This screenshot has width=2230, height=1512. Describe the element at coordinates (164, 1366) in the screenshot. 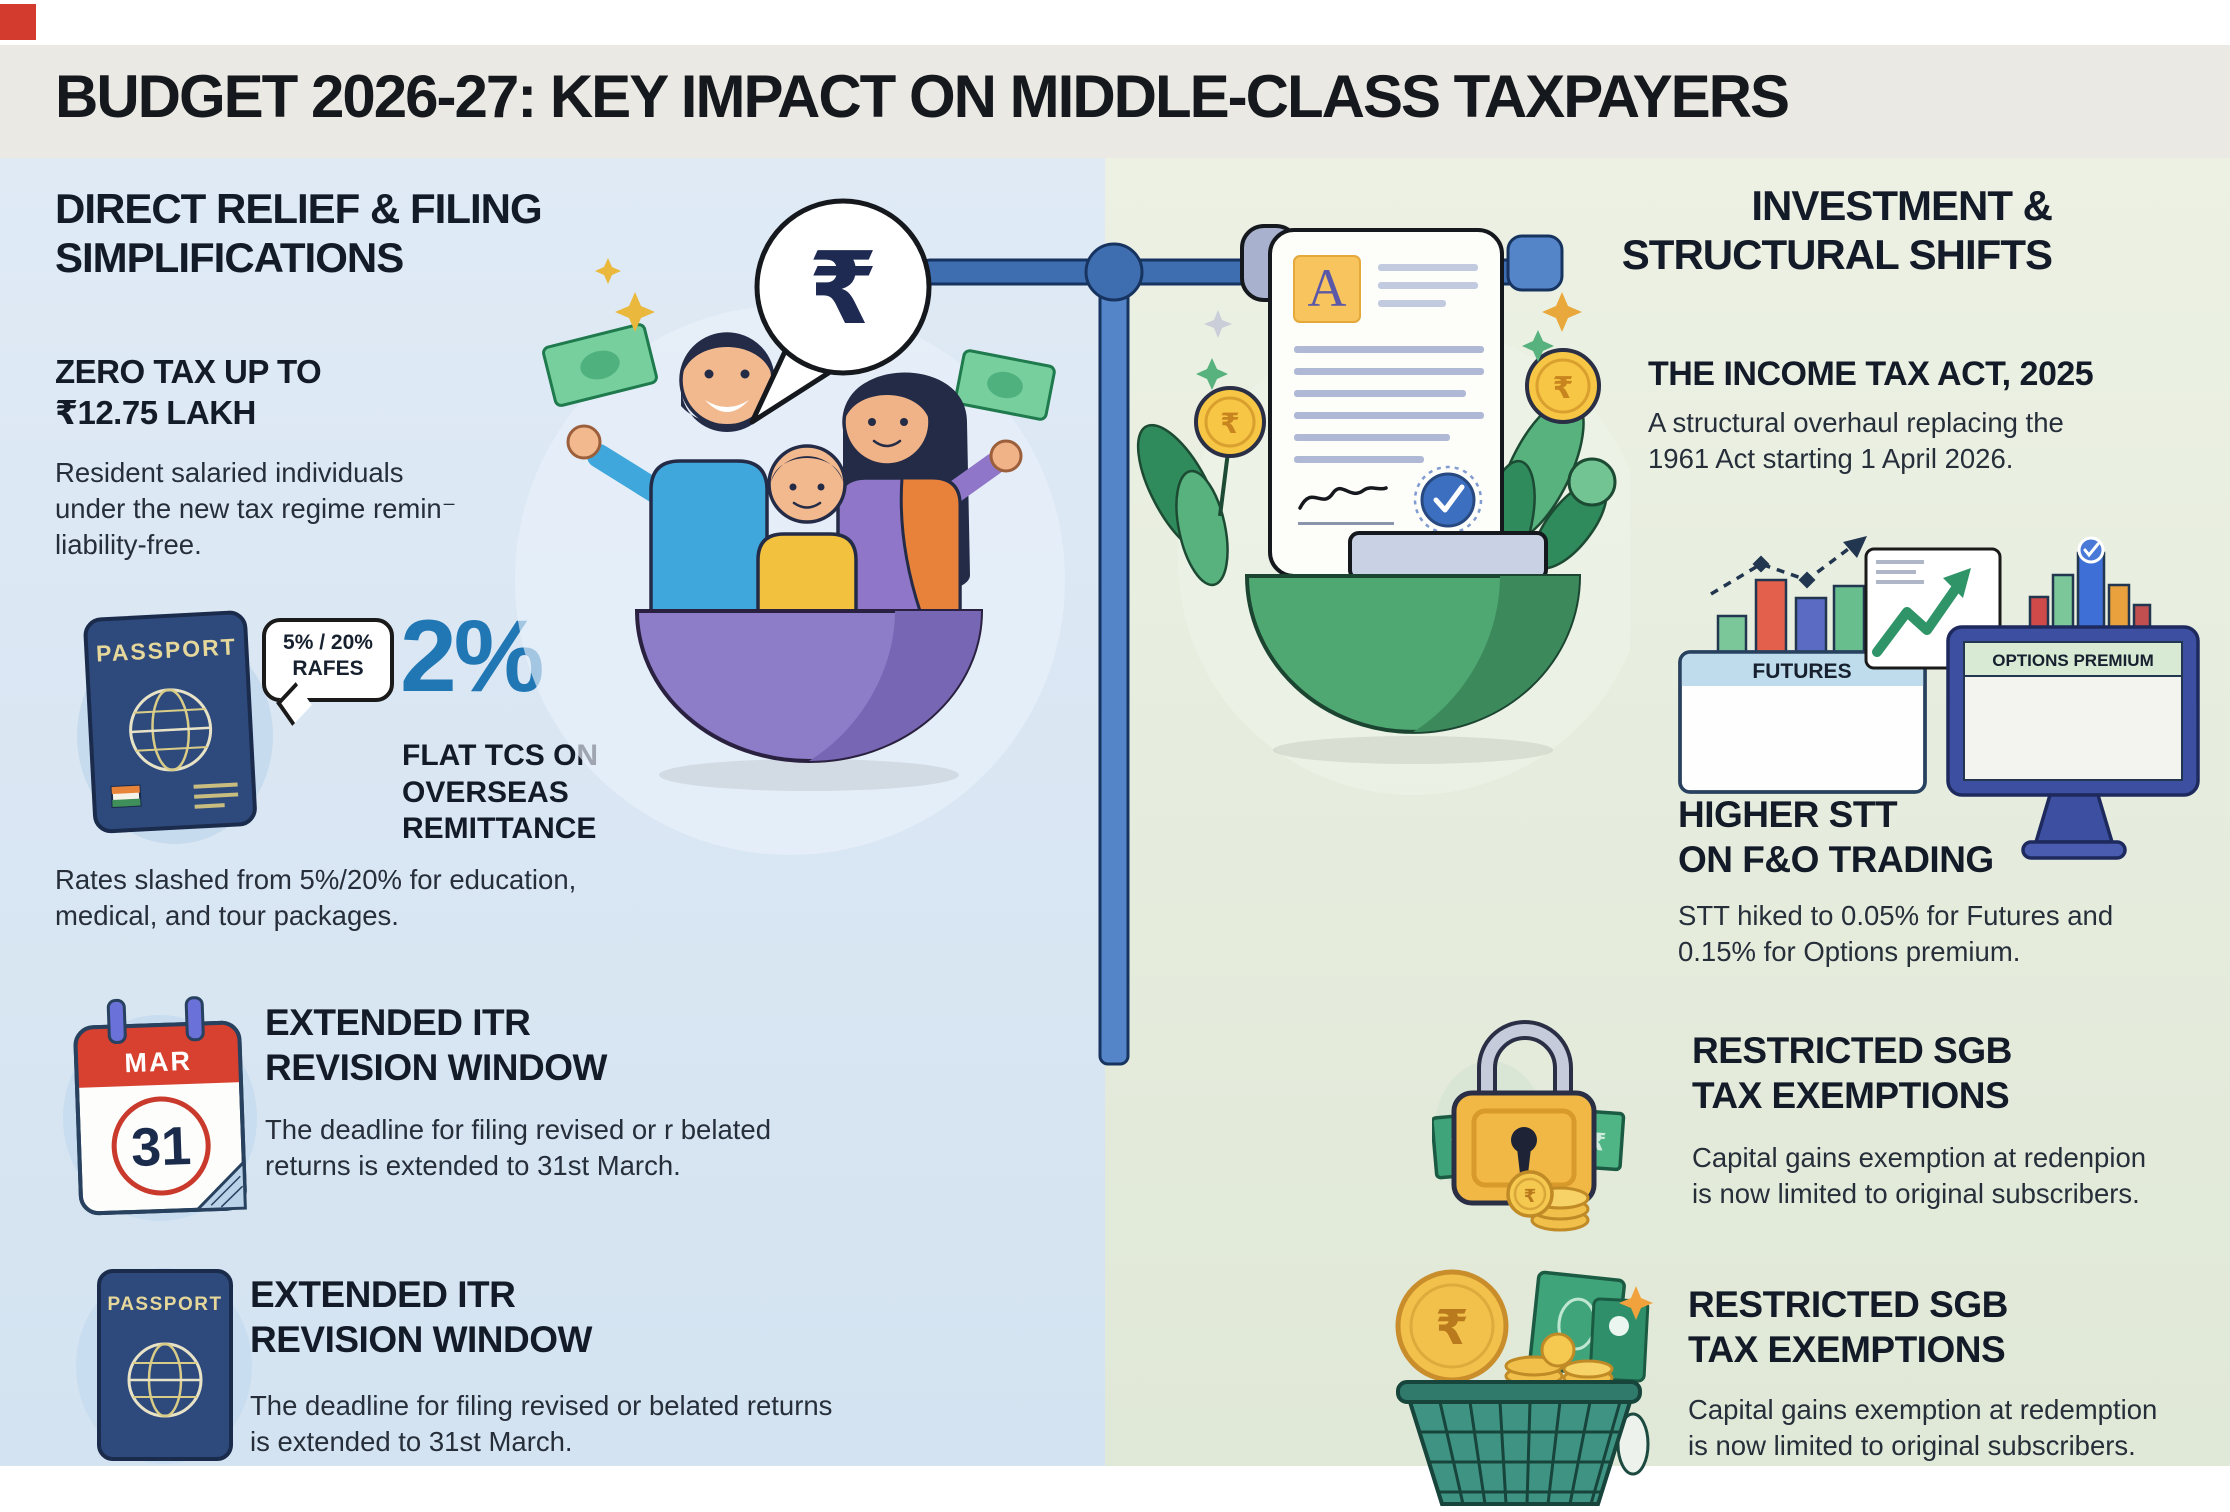

I see `passport-icon-2: PASSPORT` at that location.